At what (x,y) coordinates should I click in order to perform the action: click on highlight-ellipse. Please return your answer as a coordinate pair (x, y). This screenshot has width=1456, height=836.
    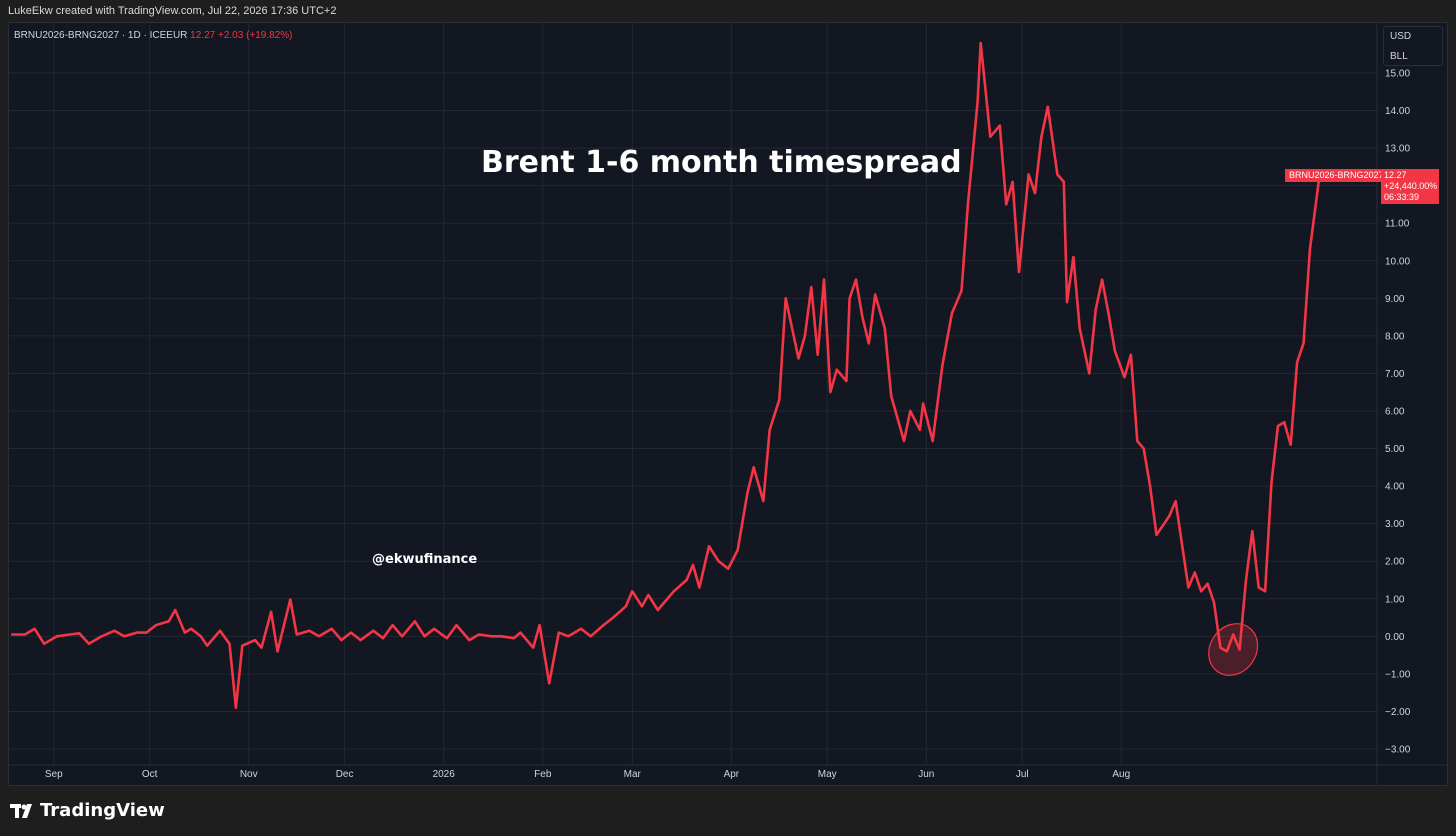
    Looking at the image, I should click on (1233, 649).